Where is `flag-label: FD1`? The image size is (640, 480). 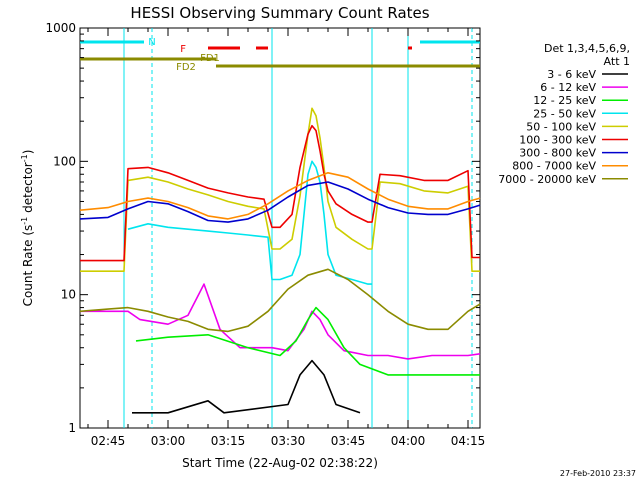
flag-label: FD1 is located at coordinates (210, 58).